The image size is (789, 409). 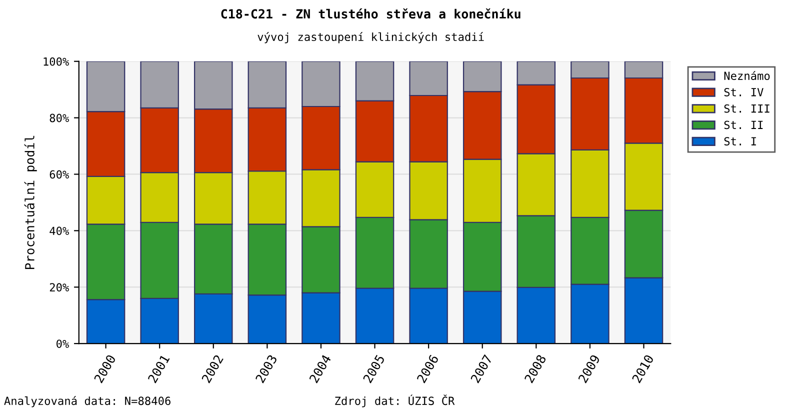 What do you see at coordinates (743, 125) in the screenshot?
I see `legend-label: St. II` at bounding box center [743, 125].